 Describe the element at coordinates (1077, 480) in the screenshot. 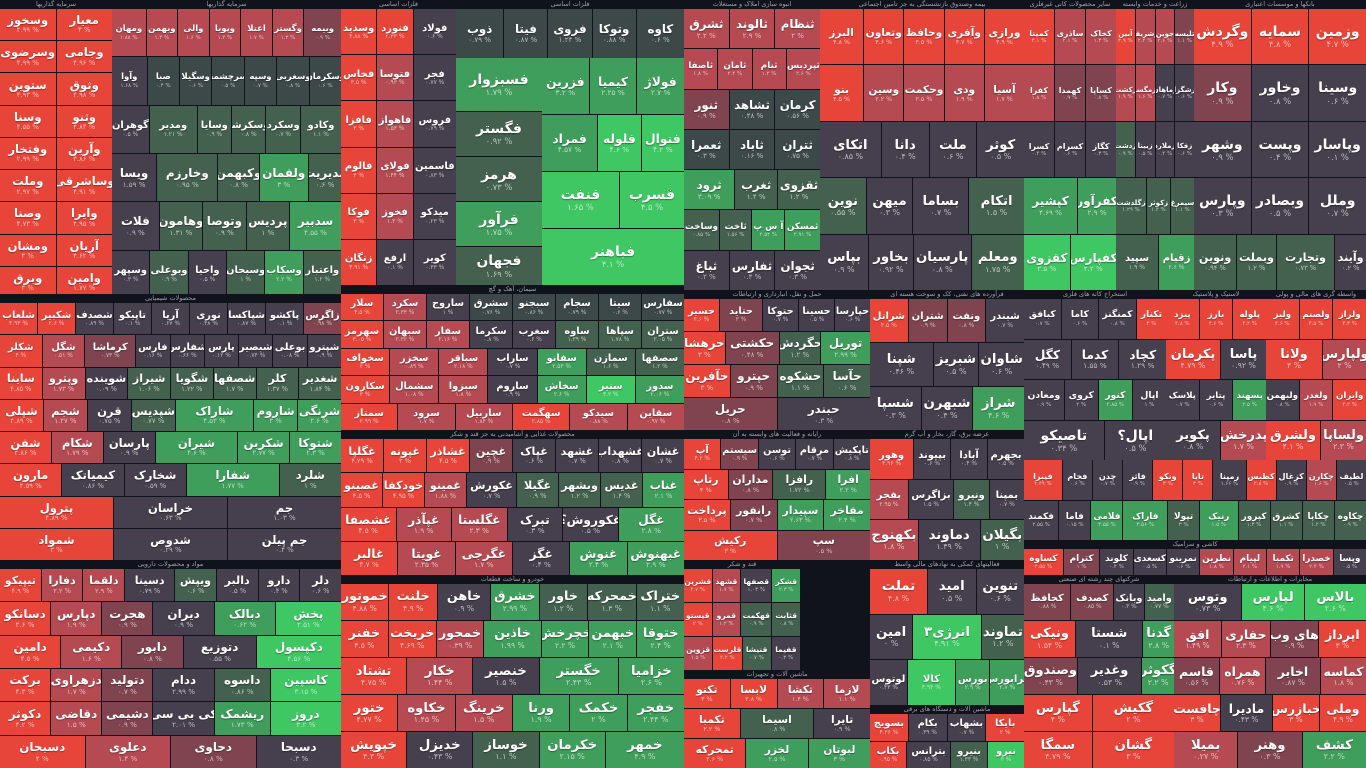

I see `stock-tile: فجام ۰.۶ %` at that location.